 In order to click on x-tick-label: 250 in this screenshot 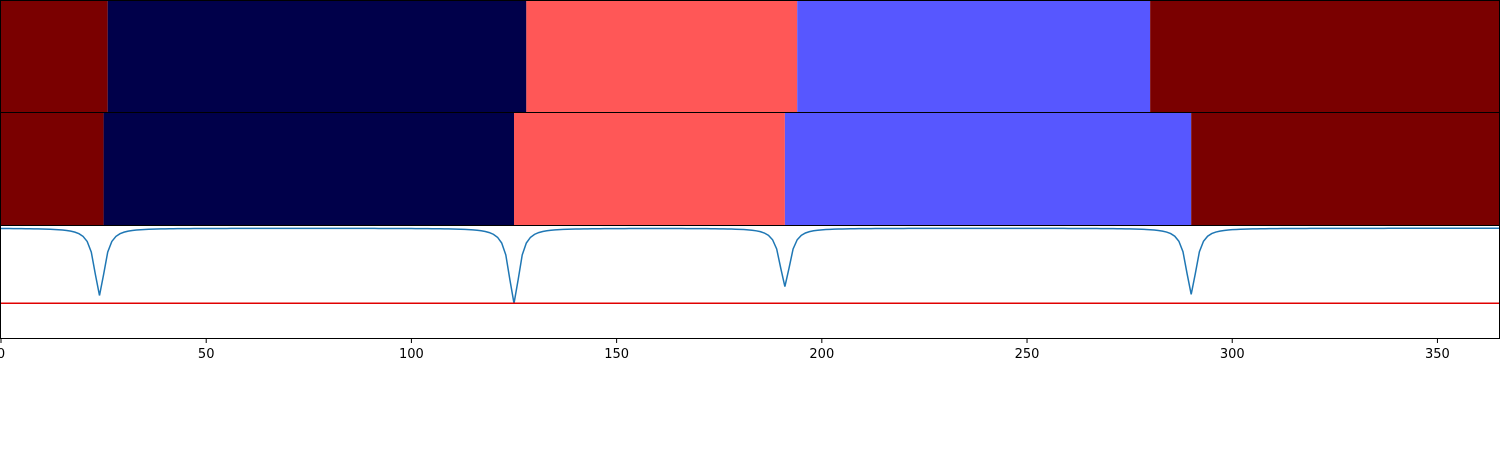, I will do `click(1027, 354)`.